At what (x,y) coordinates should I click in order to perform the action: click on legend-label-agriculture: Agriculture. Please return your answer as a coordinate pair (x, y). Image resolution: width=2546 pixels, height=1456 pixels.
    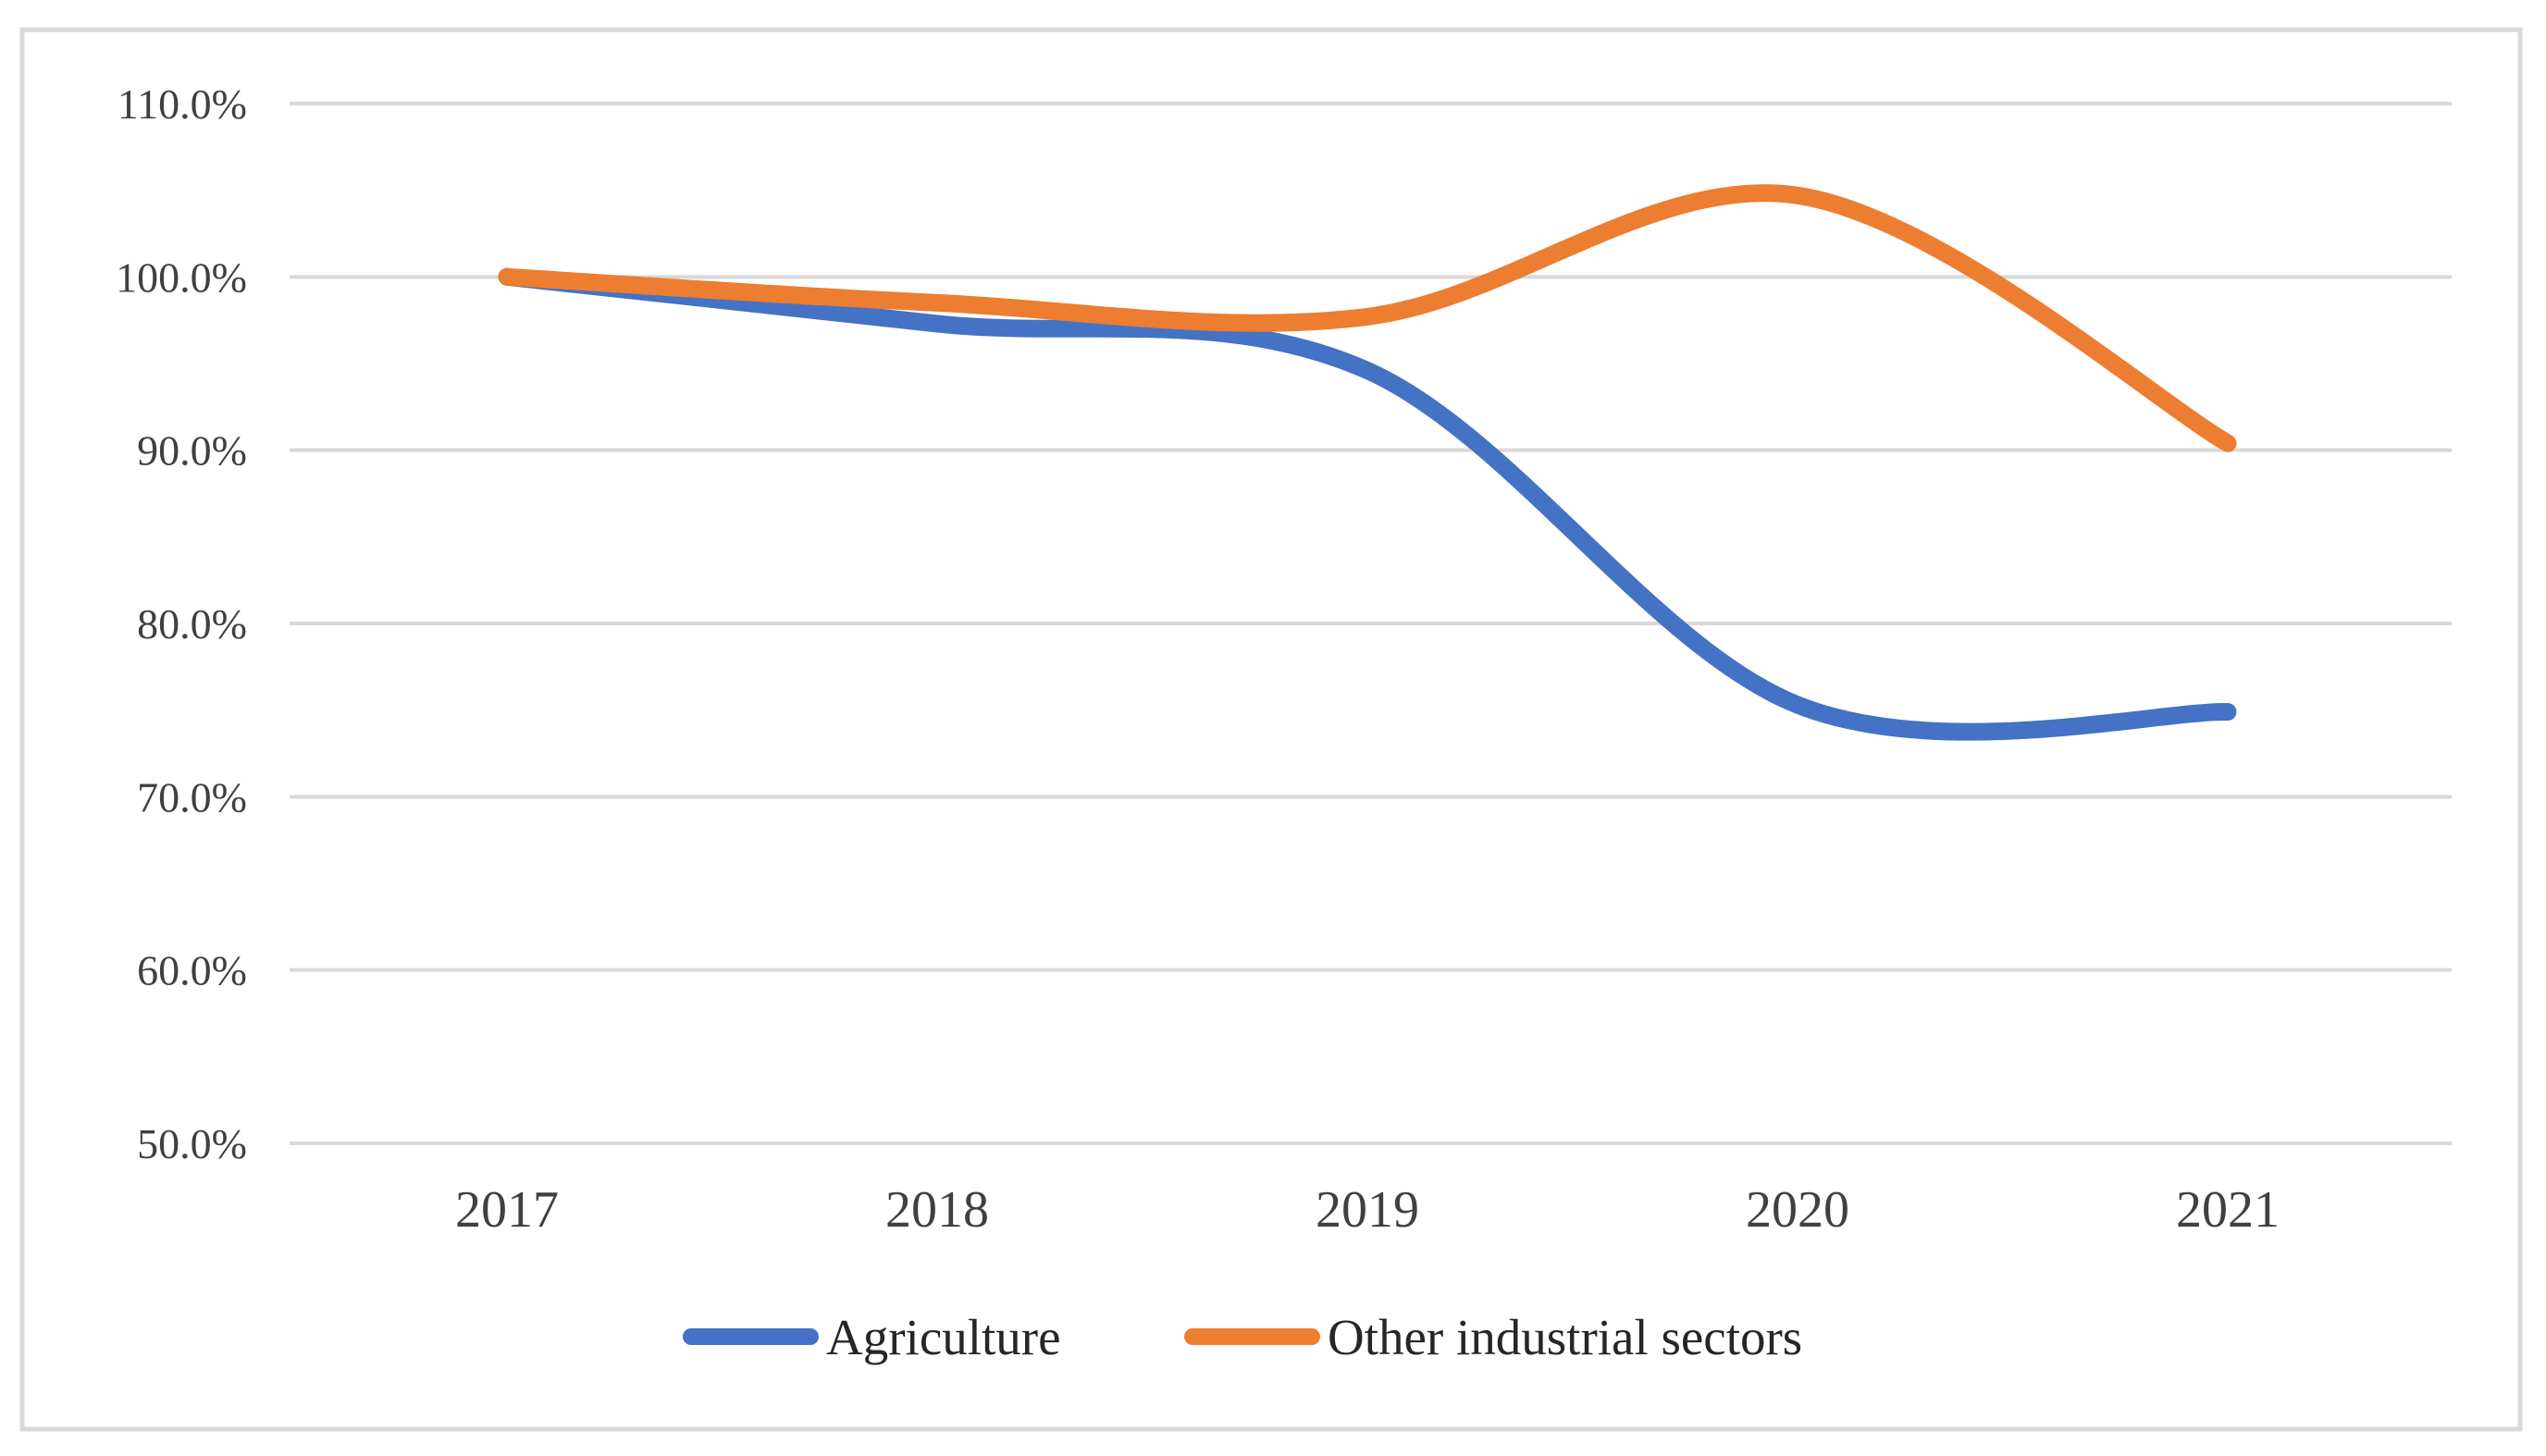
    Looking at the image, I should click on (943, 1337).